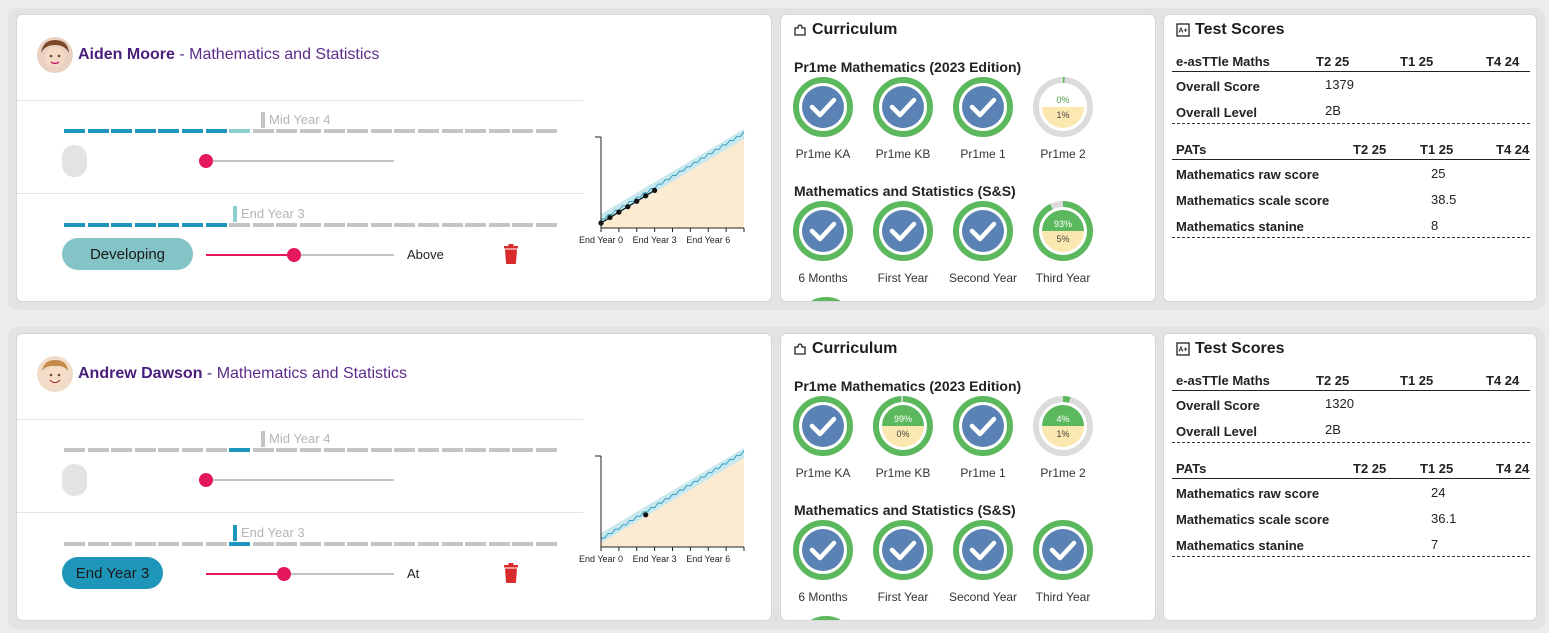 The image size is (1549, 633). I want to click on student-name: Andrew Dawson, so click(140, 373).